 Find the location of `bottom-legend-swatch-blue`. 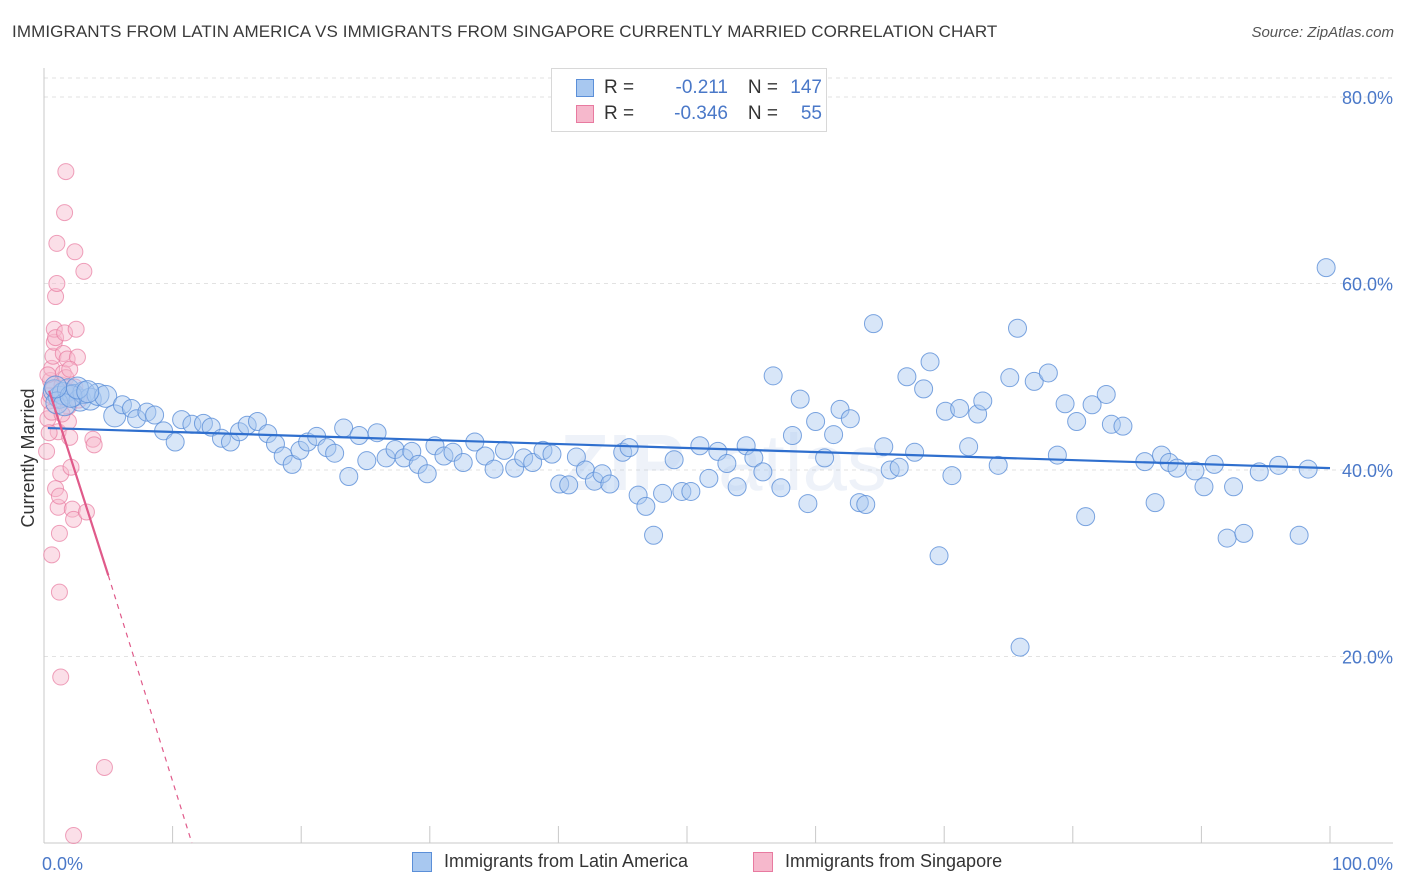

bottom-legend-swatch-blue is located at coordinates (422, 861).